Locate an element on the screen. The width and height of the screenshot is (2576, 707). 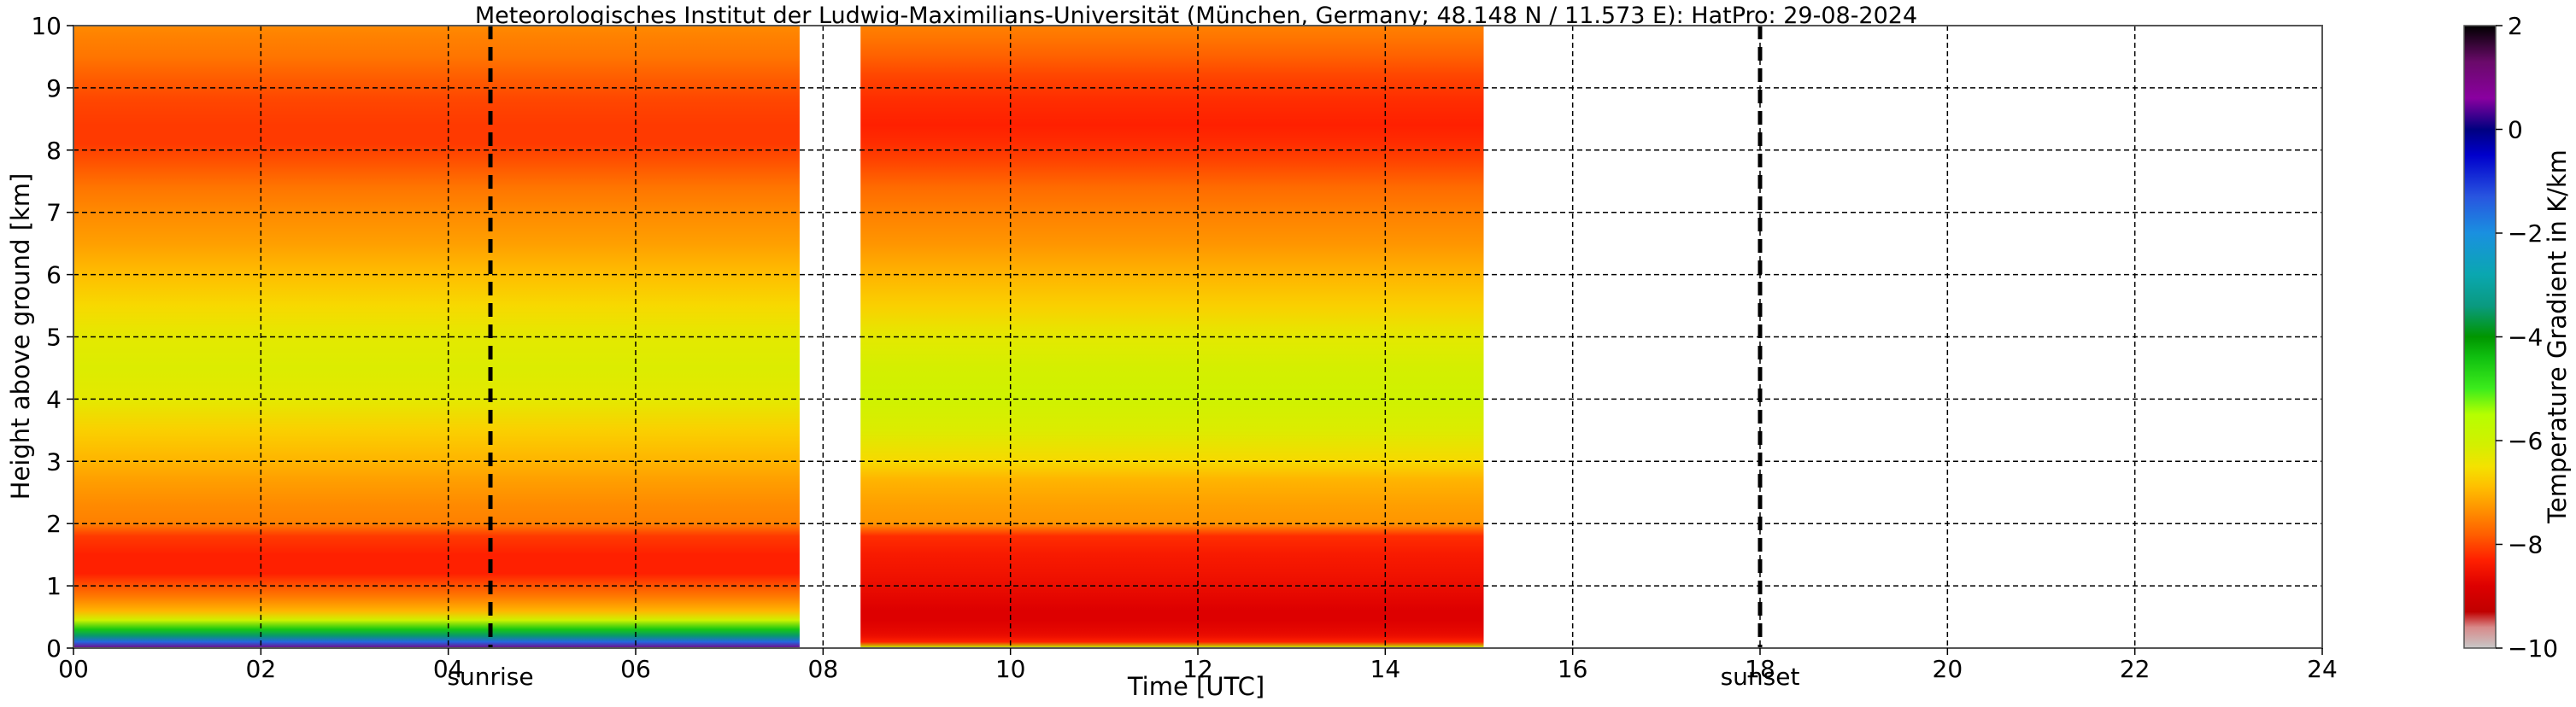
y-tick-label: 9 is located at coordinates (54, 88).